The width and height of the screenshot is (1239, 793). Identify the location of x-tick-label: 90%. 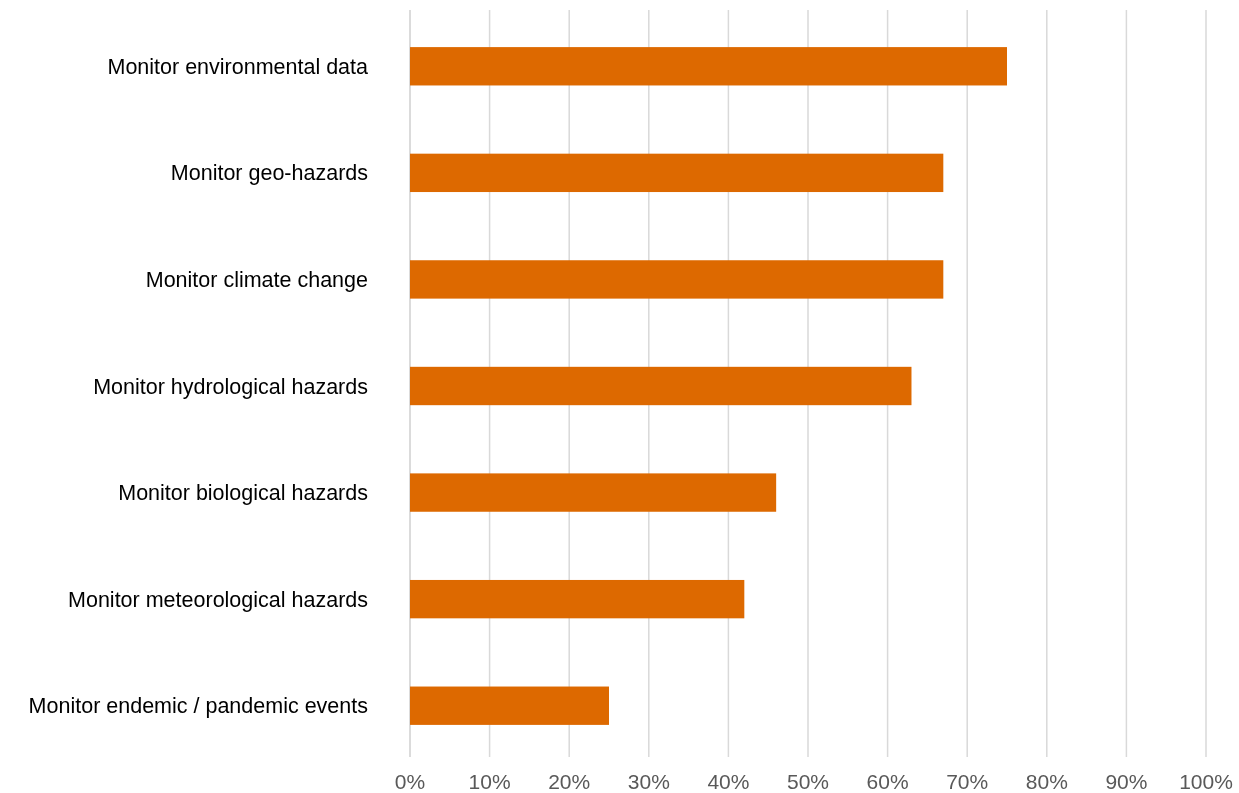
(1126, 781).